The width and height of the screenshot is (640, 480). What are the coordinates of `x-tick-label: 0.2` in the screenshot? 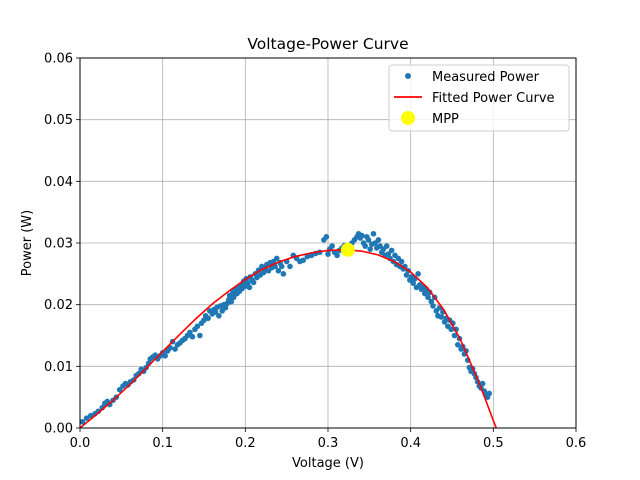 It's located at (245, 443).